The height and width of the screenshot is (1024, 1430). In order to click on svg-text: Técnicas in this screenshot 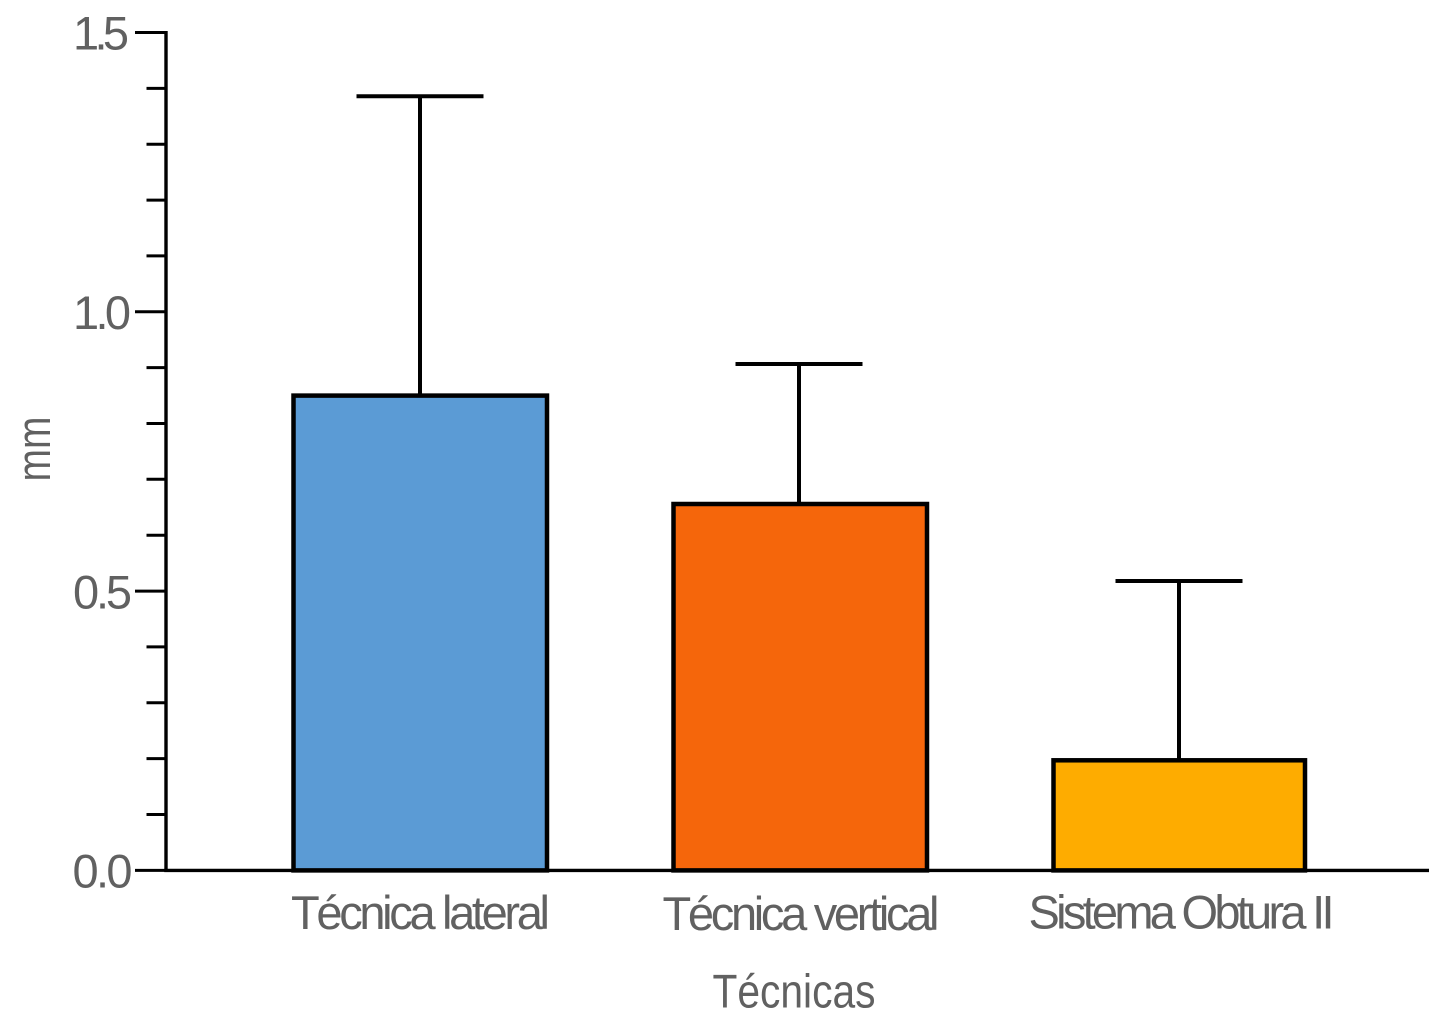, I will do `click(794, 990)`.